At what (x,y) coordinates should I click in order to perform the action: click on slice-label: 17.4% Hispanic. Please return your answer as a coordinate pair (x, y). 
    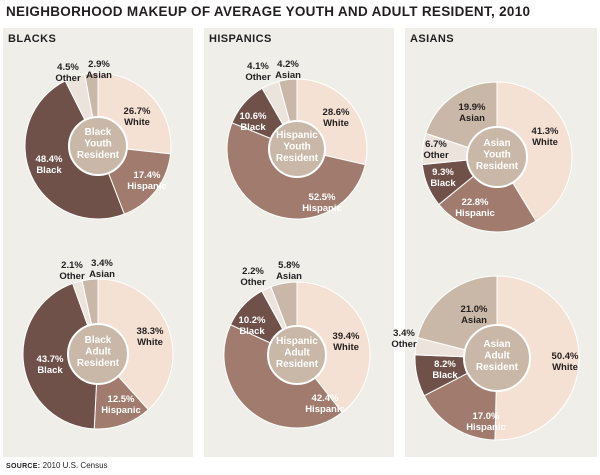
    Looking at the image, I should click on (147, 181).